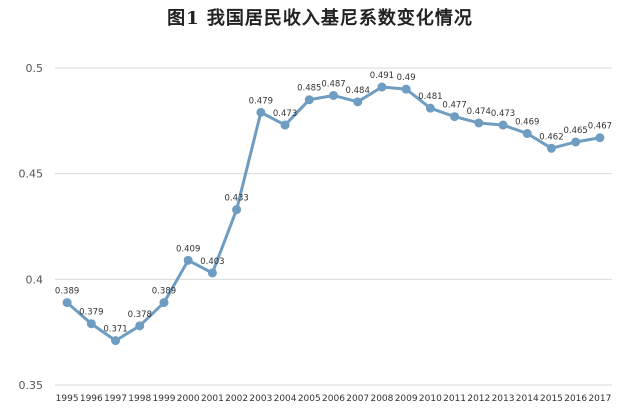  Describe the element at coordinates (381, 399) in the screenshot. I see `x-tick-label-2008: 2008` at that location.